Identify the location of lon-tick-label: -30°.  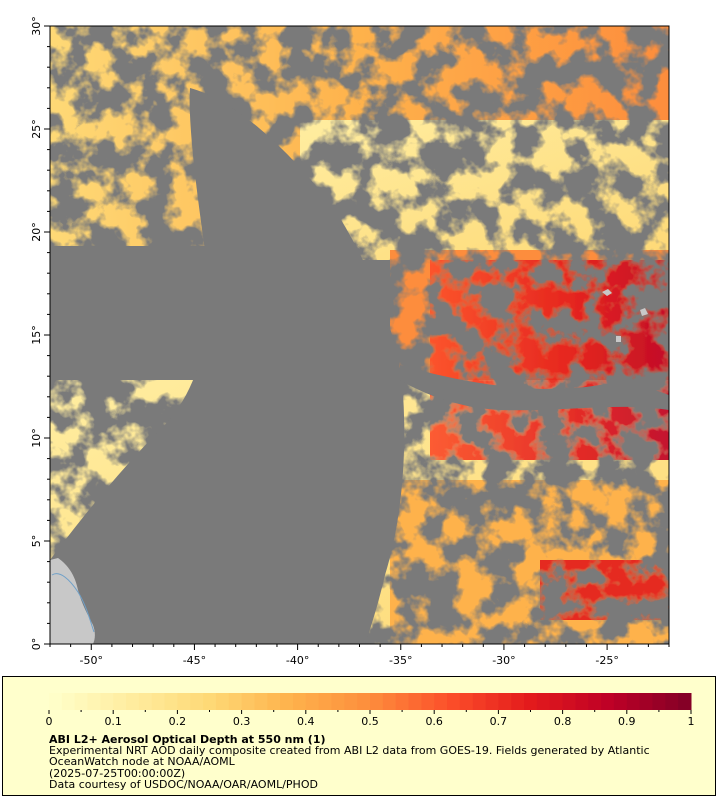
(503, 660).